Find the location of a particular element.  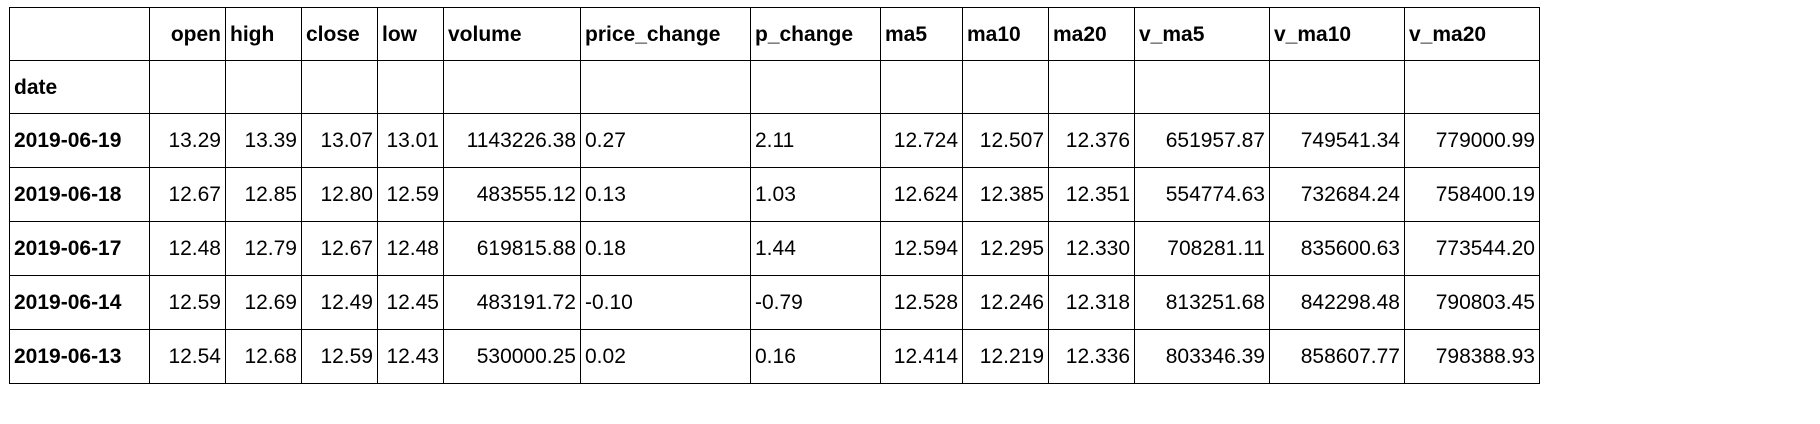

cell-price-change: 0.13 is located at coordinates (665, 194).